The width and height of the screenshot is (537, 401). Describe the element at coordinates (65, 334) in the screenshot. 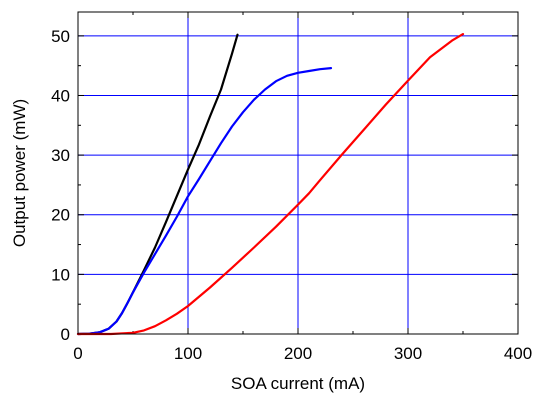

I see `y-tick-label: 0` at that location.